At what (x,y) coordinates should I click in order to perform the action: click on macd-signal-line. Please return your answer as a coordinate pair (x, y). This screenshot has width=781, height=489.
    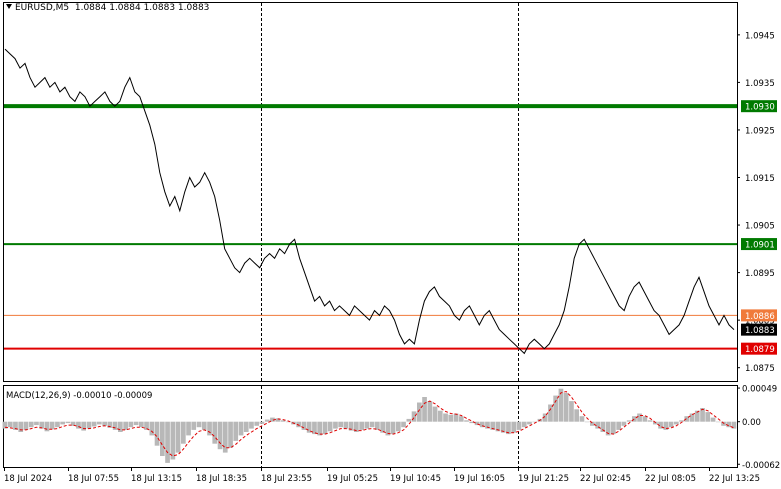
    Looking at the image, I should click on (369, 423).